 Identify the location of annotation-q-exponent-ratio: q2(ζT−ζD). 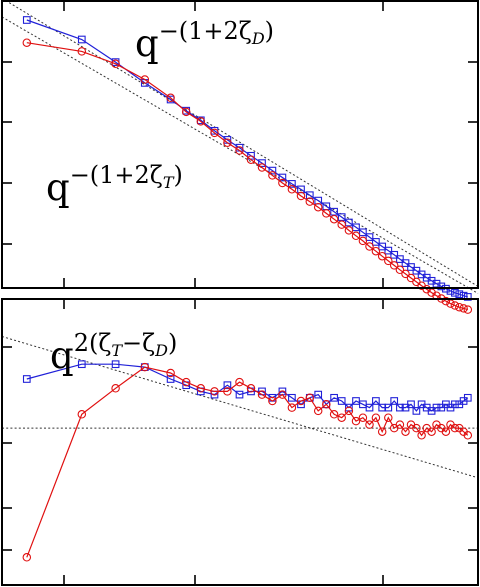
(113, 353).